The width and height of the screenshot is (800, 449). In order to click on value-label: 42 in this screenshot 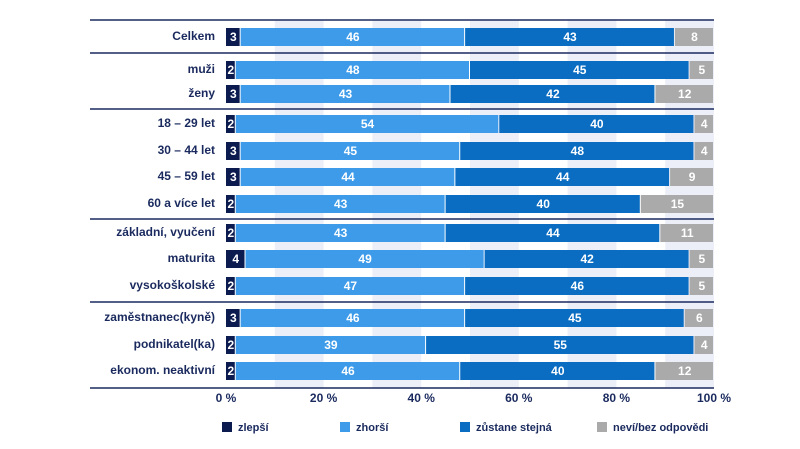, I will do `click(587, 259)`.